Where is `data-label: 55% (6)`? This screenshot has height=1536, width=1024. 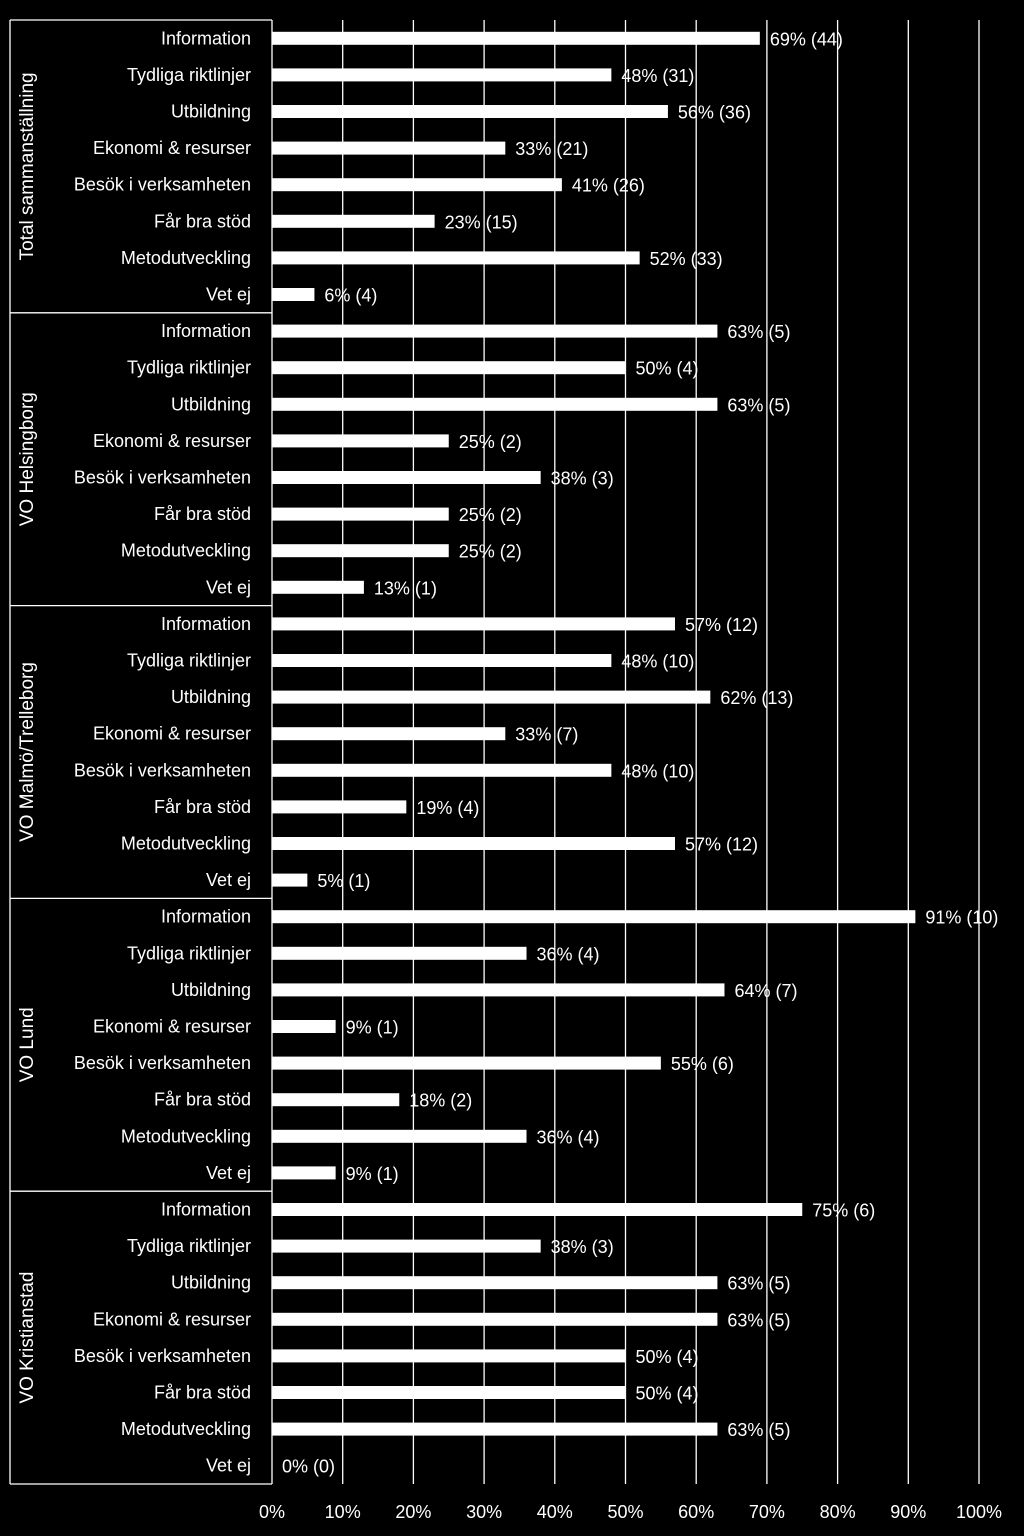 data-label: 55% (6) is located at coordinates (702, 1064).